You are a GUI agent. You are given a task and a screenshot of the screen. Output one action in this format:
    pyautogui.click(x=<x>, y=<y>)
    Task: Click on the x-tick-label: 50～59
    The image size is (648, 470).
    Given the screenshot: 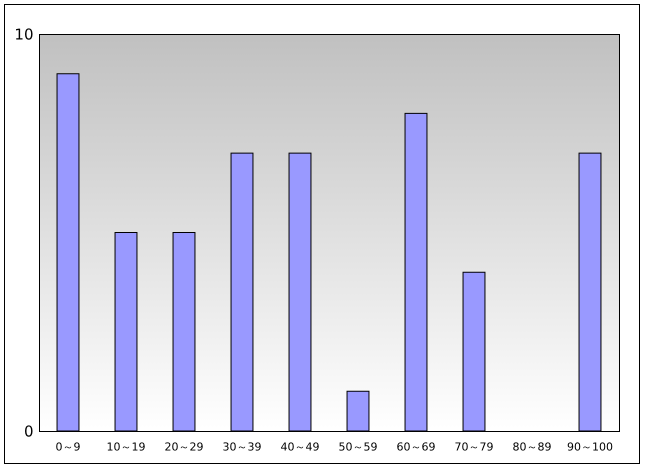 What is the action you would take?
    pyautogui.click(x=358, y=447)
    